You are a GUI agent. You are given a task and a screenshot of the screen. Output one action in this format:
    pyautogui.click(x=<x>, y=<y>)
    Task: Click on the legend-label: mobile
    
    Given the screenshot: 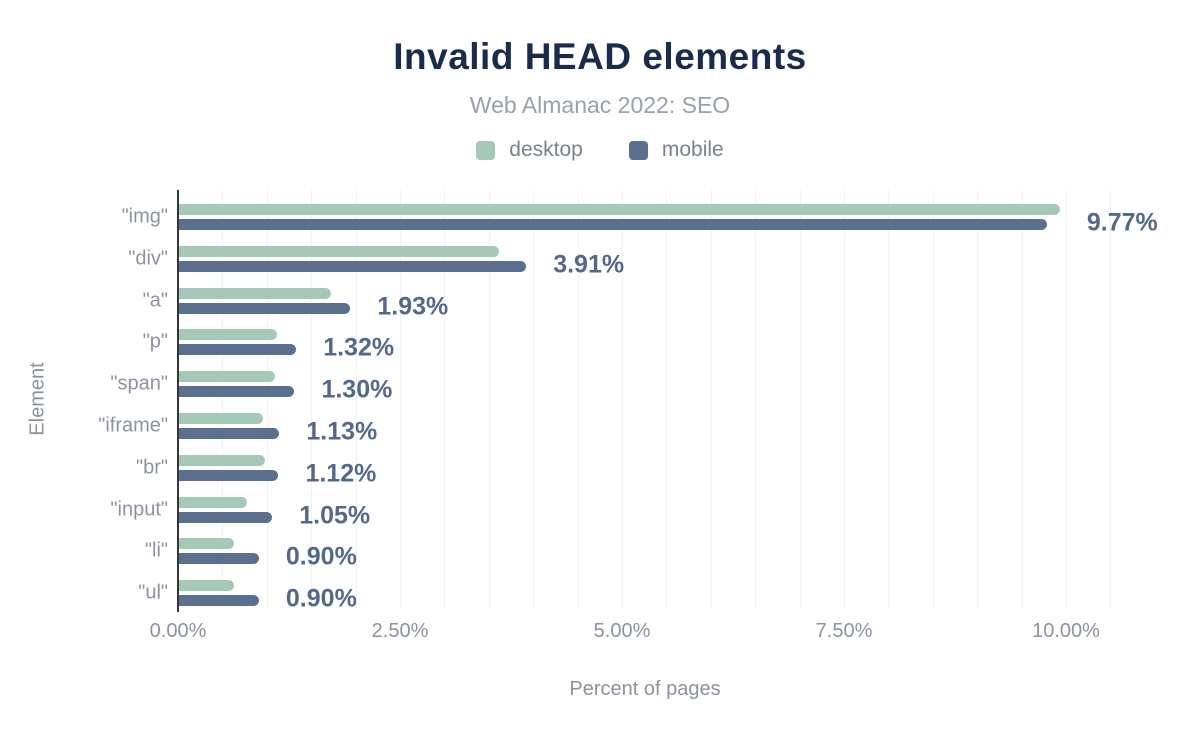 What is the action you would take?
    pyautogui.click(x=692, y=149)
    